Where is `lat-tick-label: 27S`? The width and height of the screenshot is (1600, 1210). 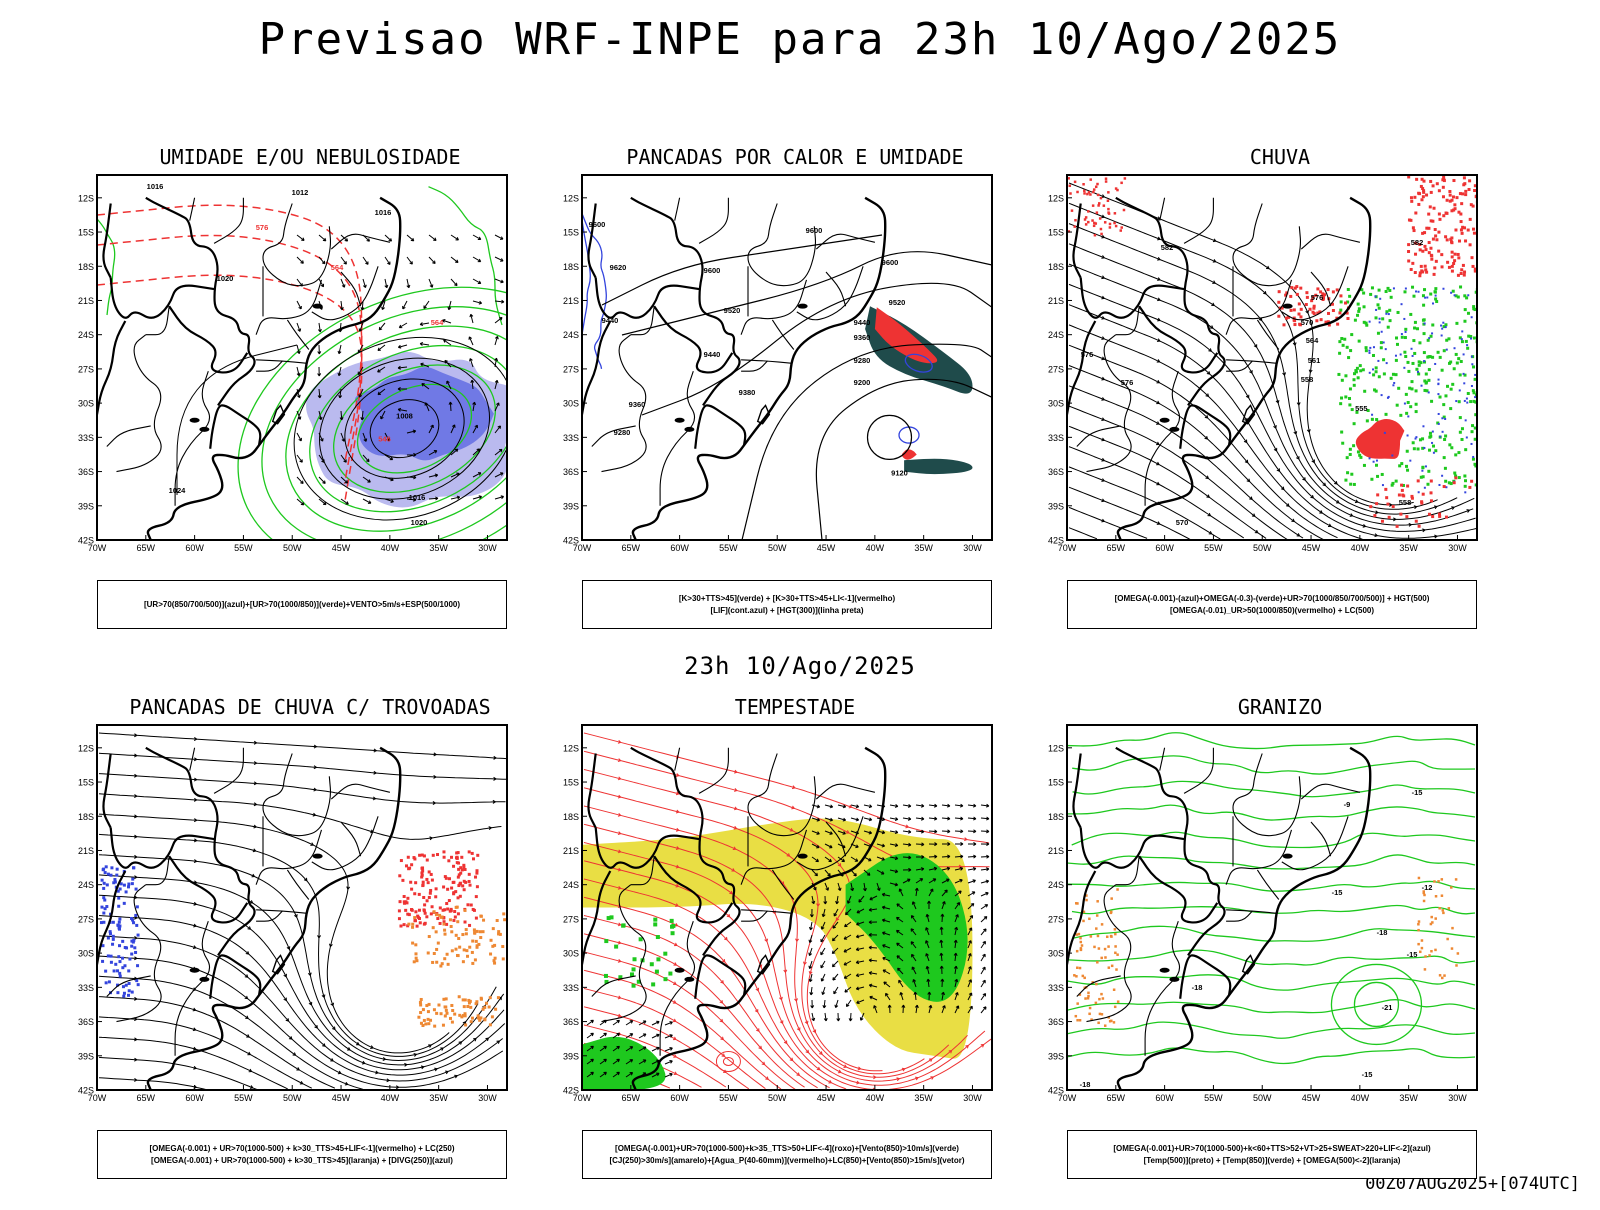 lat-tick-label: 27S is located at coordinates (571, 919).